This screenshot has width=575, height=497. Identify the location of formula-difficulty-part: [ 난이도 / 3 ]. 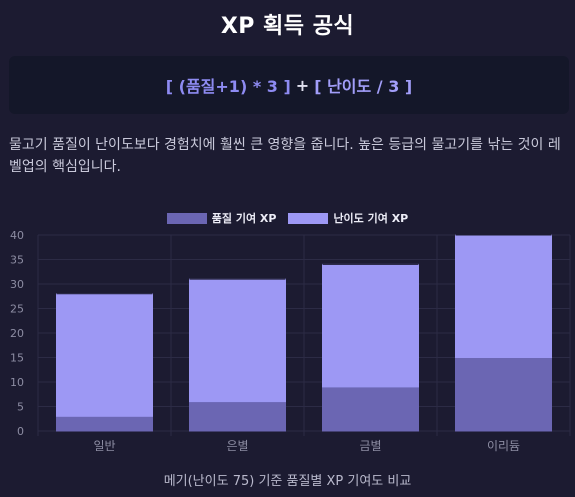
(363, 86).